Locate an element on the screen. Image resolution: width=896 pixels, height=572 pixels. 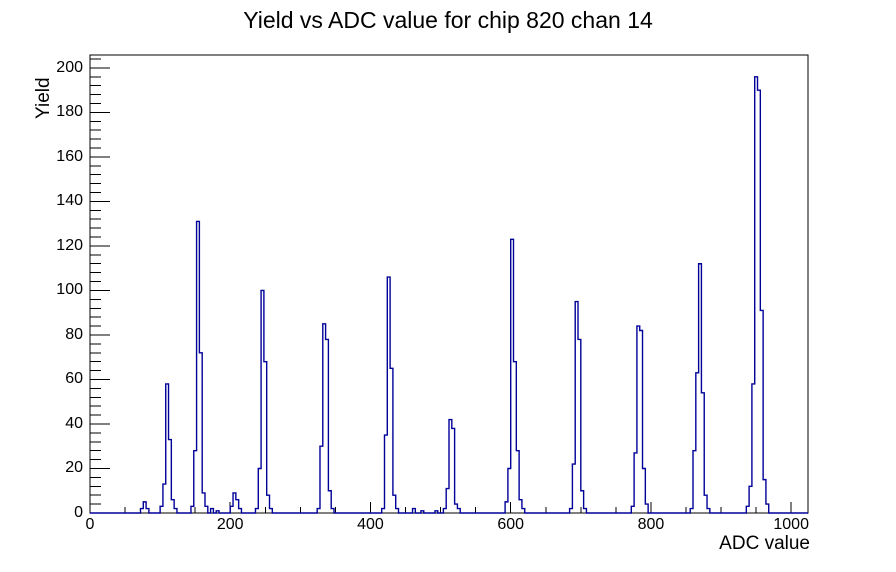
y-tick-label: 140 is located at coordinates (69, 201).